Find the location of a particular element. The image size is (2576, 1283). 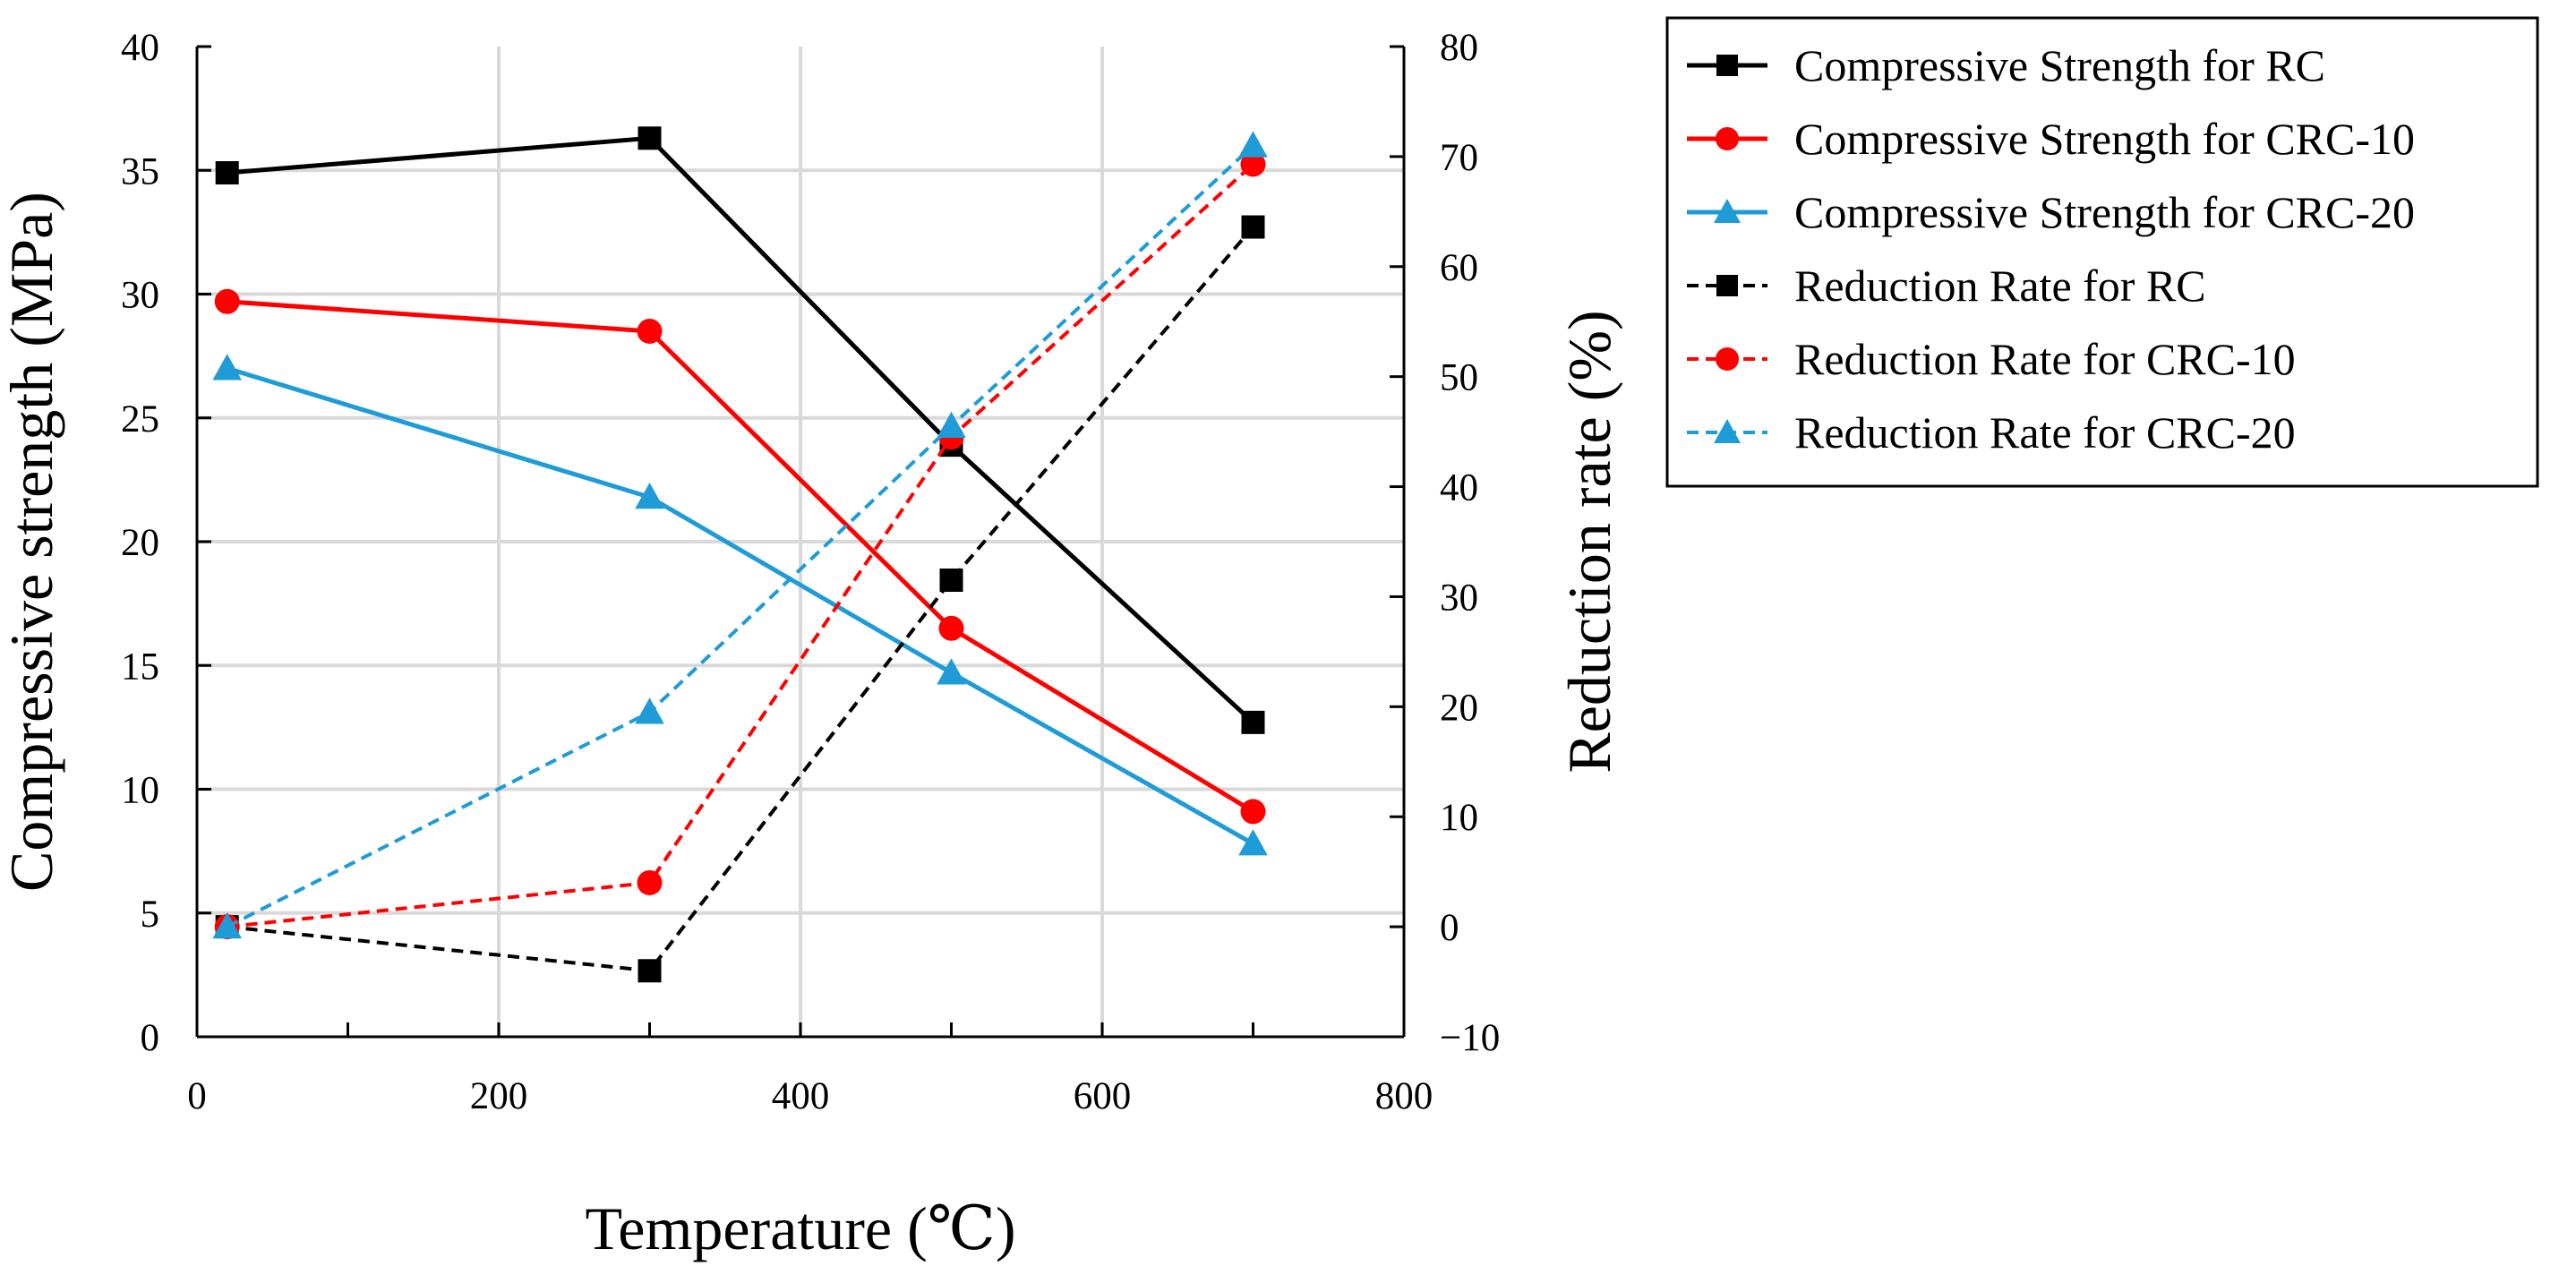

legend-label: Compressive Strength for CRC-20 is located at coordinates (2104, 212).